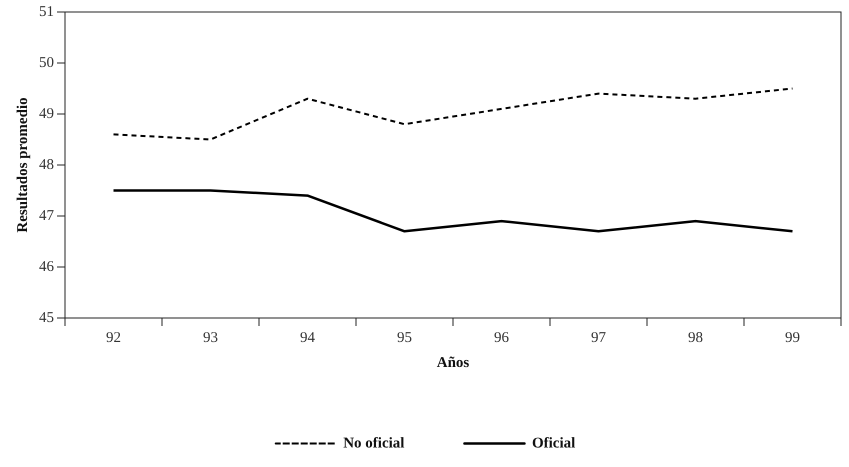  Describe the element at coordinates (46, 216) in the screenshot. I see `y-tick-label: 47` at that location.